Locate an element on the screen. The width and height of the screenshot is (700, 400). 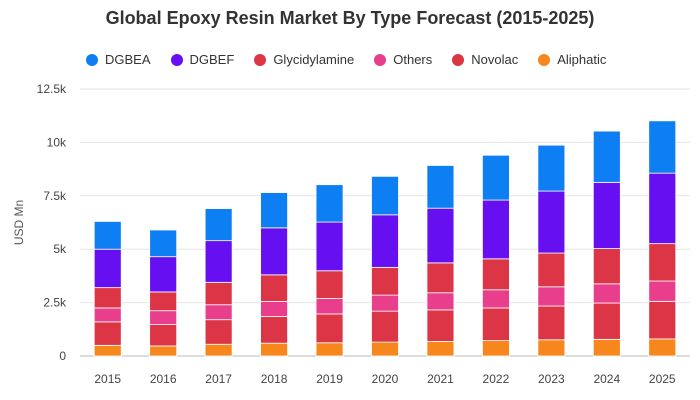
x-tick-label: 2018 is located at coordinates (274, 379).